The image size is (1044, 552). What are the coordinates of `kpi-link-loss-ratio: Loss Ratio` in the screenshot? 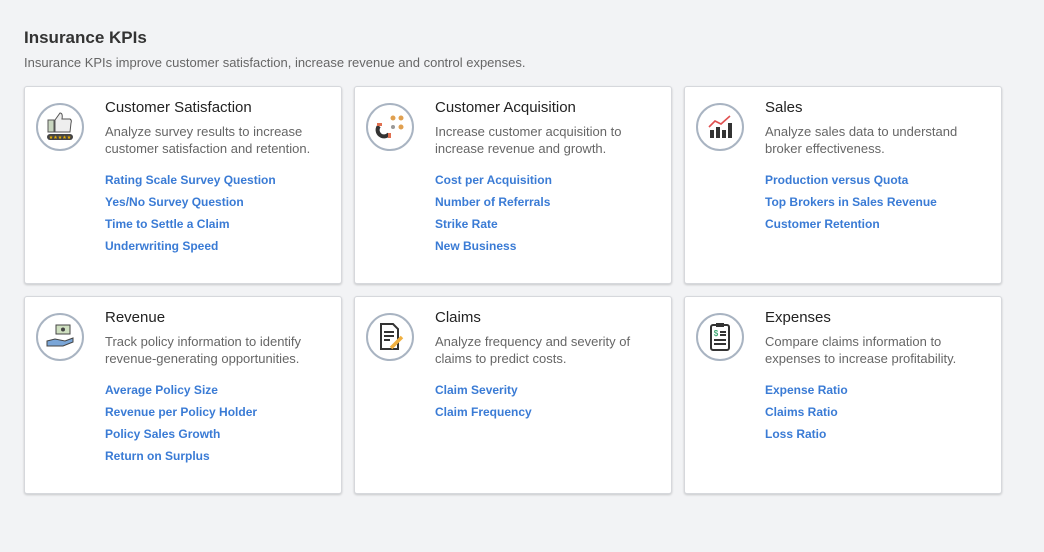 It's located at (796, 434).